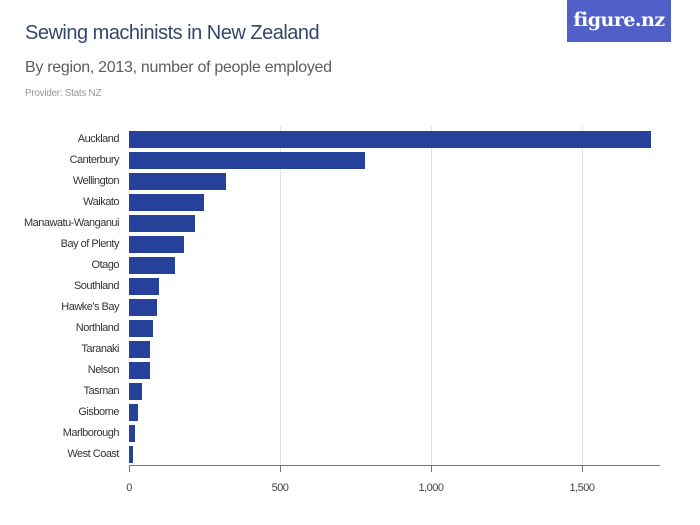 The image size is (700, 525). Describe the element at coordinates (63, 93) in the screenshot. I see `provider-note: Provider: Stats NZ` at that location.